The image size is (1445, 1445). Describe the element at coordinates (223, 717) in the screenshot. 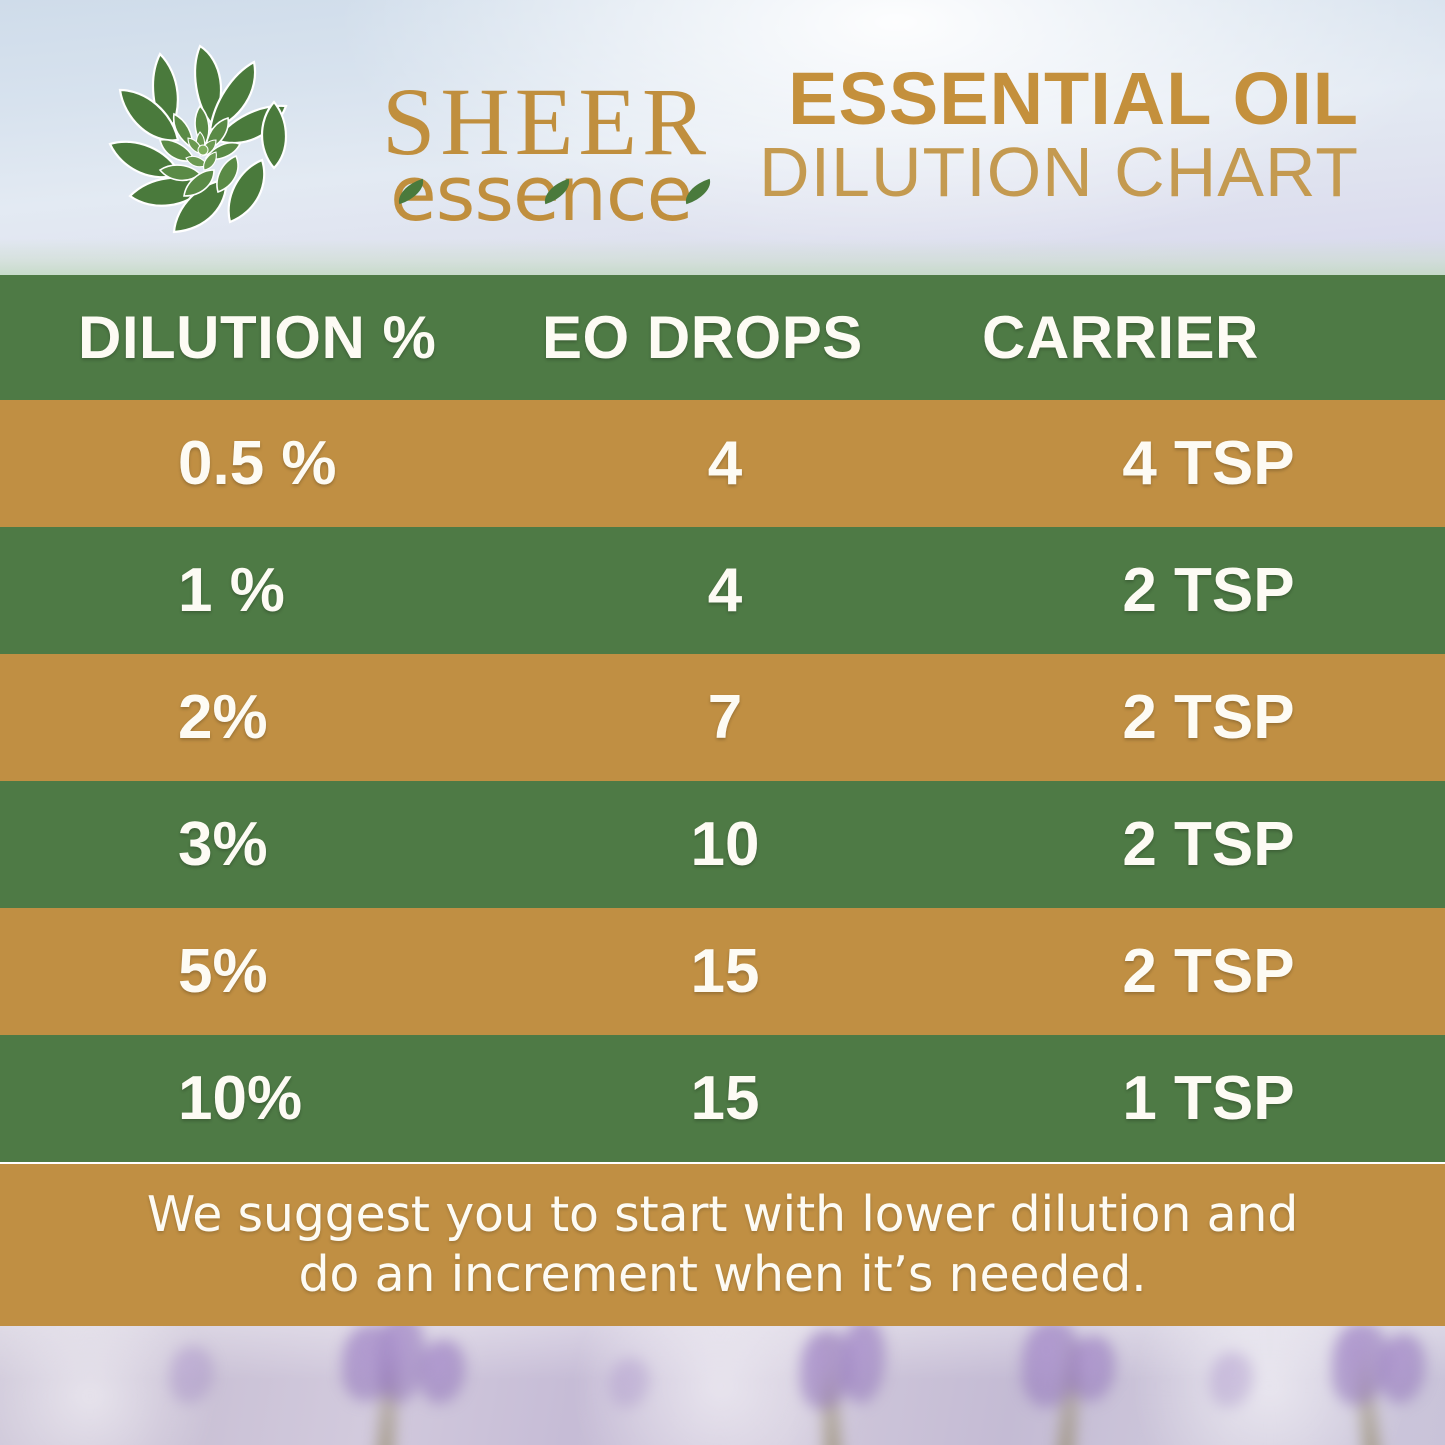

I see `cell-dilution: 2%` at that location.